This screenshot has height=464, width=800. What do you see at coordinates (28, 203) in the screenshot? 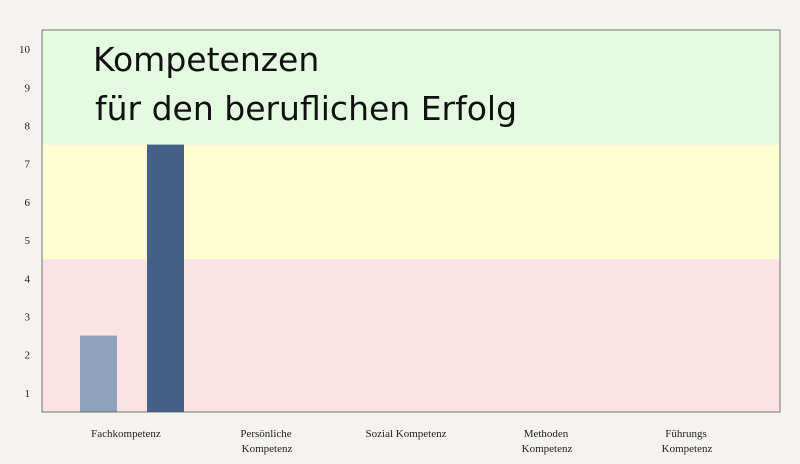
I see `y-tick-label: 6` at bounding box center [28, 203].